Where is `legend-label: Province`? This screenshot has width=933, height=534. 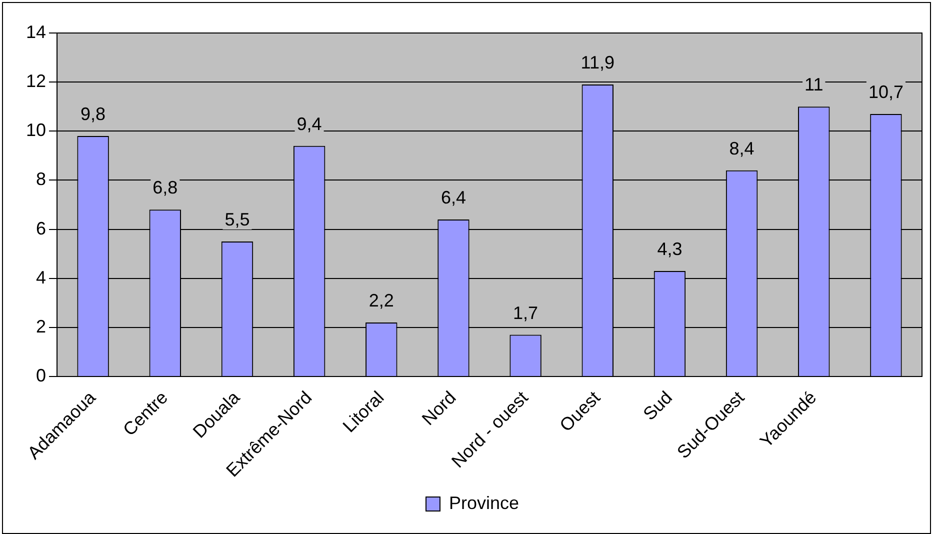
legend-label: Province is located at coordinates (484, 502).